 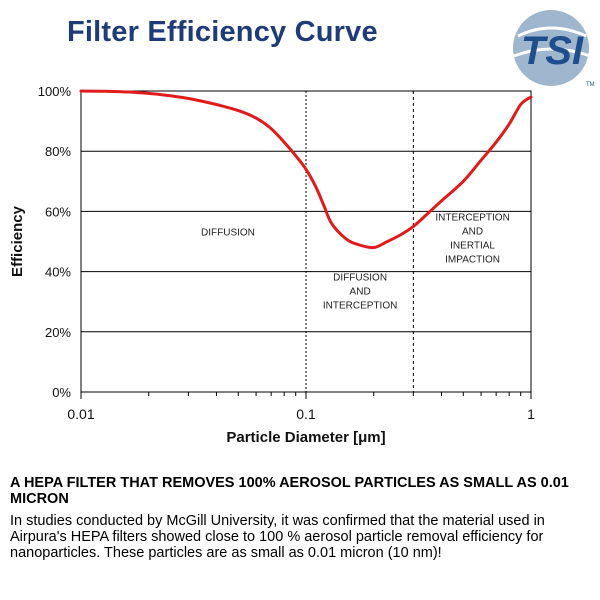 I want to click on y-axis-title: Efficiency, so click(x=17, y=241).